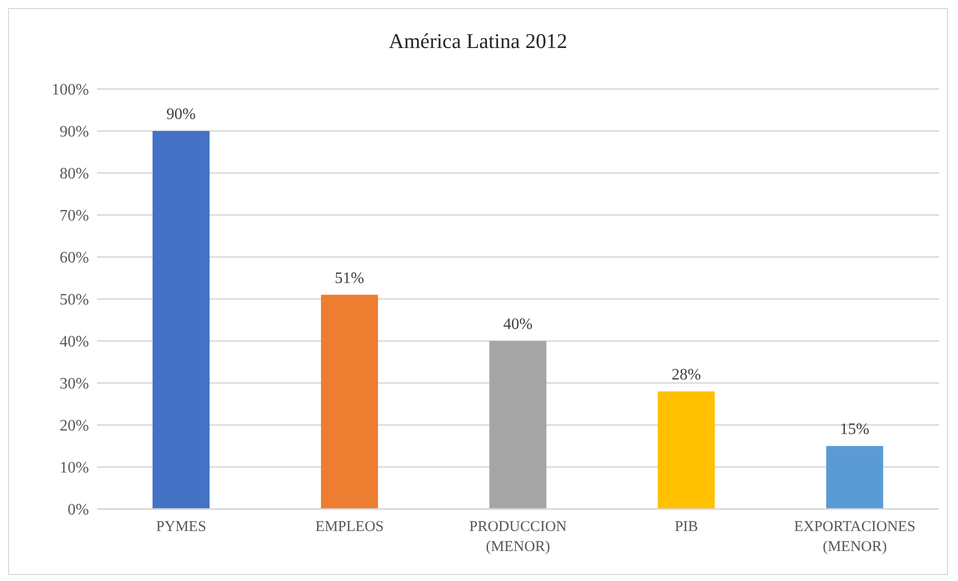 Image resolution: width=958 pixels, height=581 pixels. What do you see at coordinates (855, 537) in the screenshot?
I see `x-tick-label: EXPORTACIONES (MENOR)` at bounding box center [855, 537].